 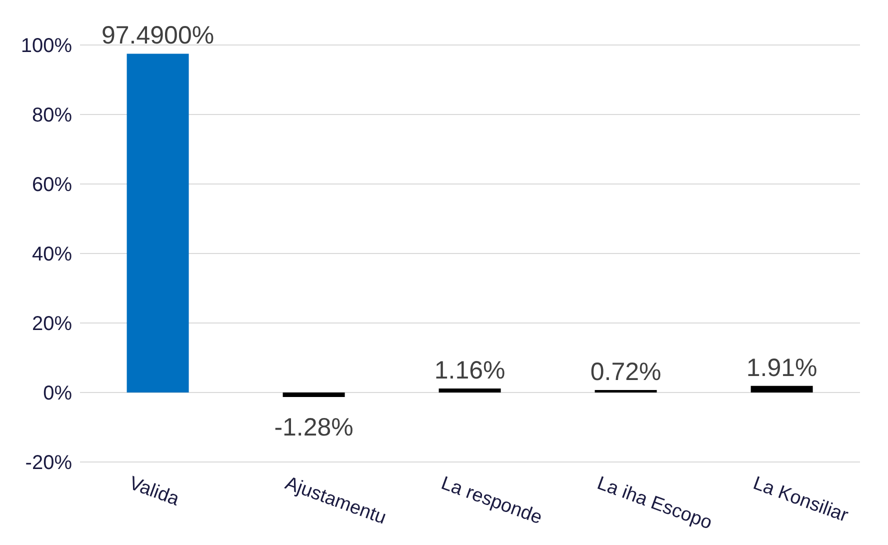 I want to click on data-label: -1.28%, so click(x=314, y=427).